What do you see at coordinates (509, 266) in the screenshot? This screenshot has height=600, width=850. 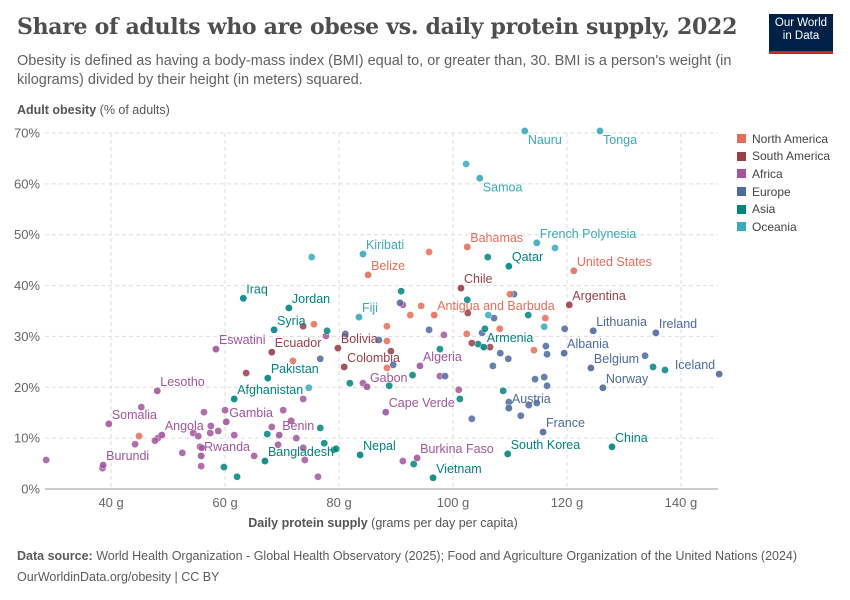 I see `data-point-qatar` at bounding box center [509, 266].